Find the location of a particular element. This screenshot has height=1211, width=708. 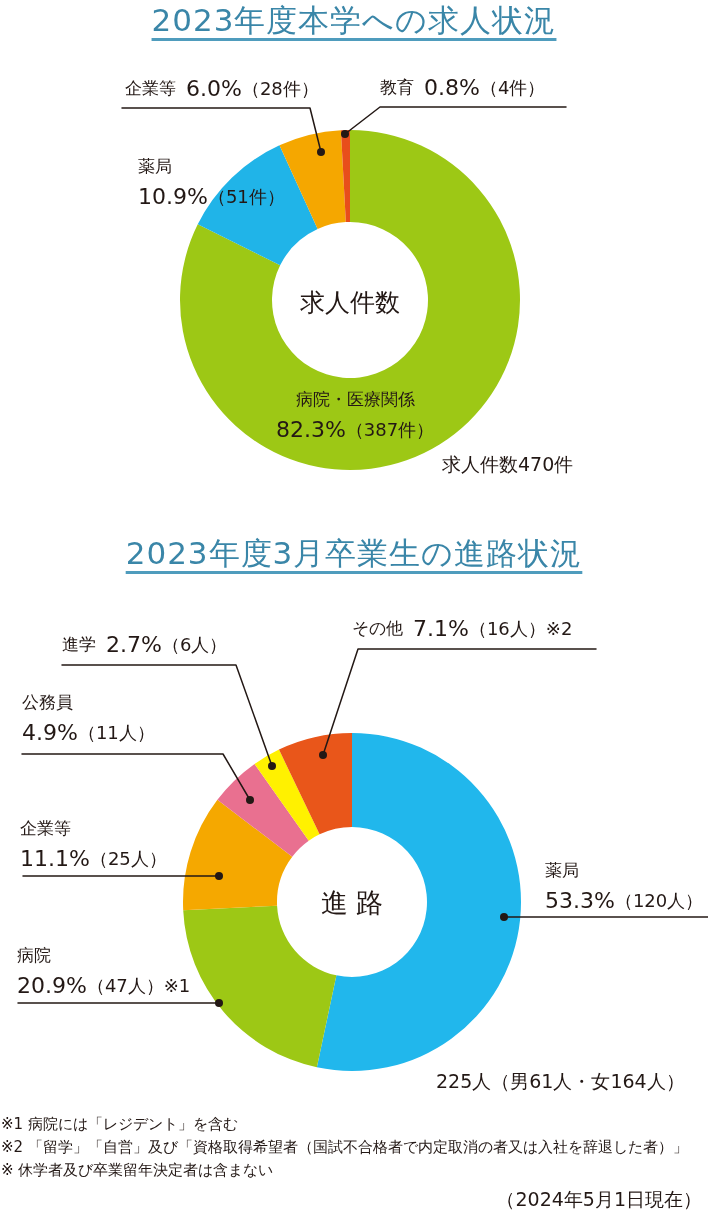

data-label: 20.9%（47人）※1 is located at coordinates (104, 985).